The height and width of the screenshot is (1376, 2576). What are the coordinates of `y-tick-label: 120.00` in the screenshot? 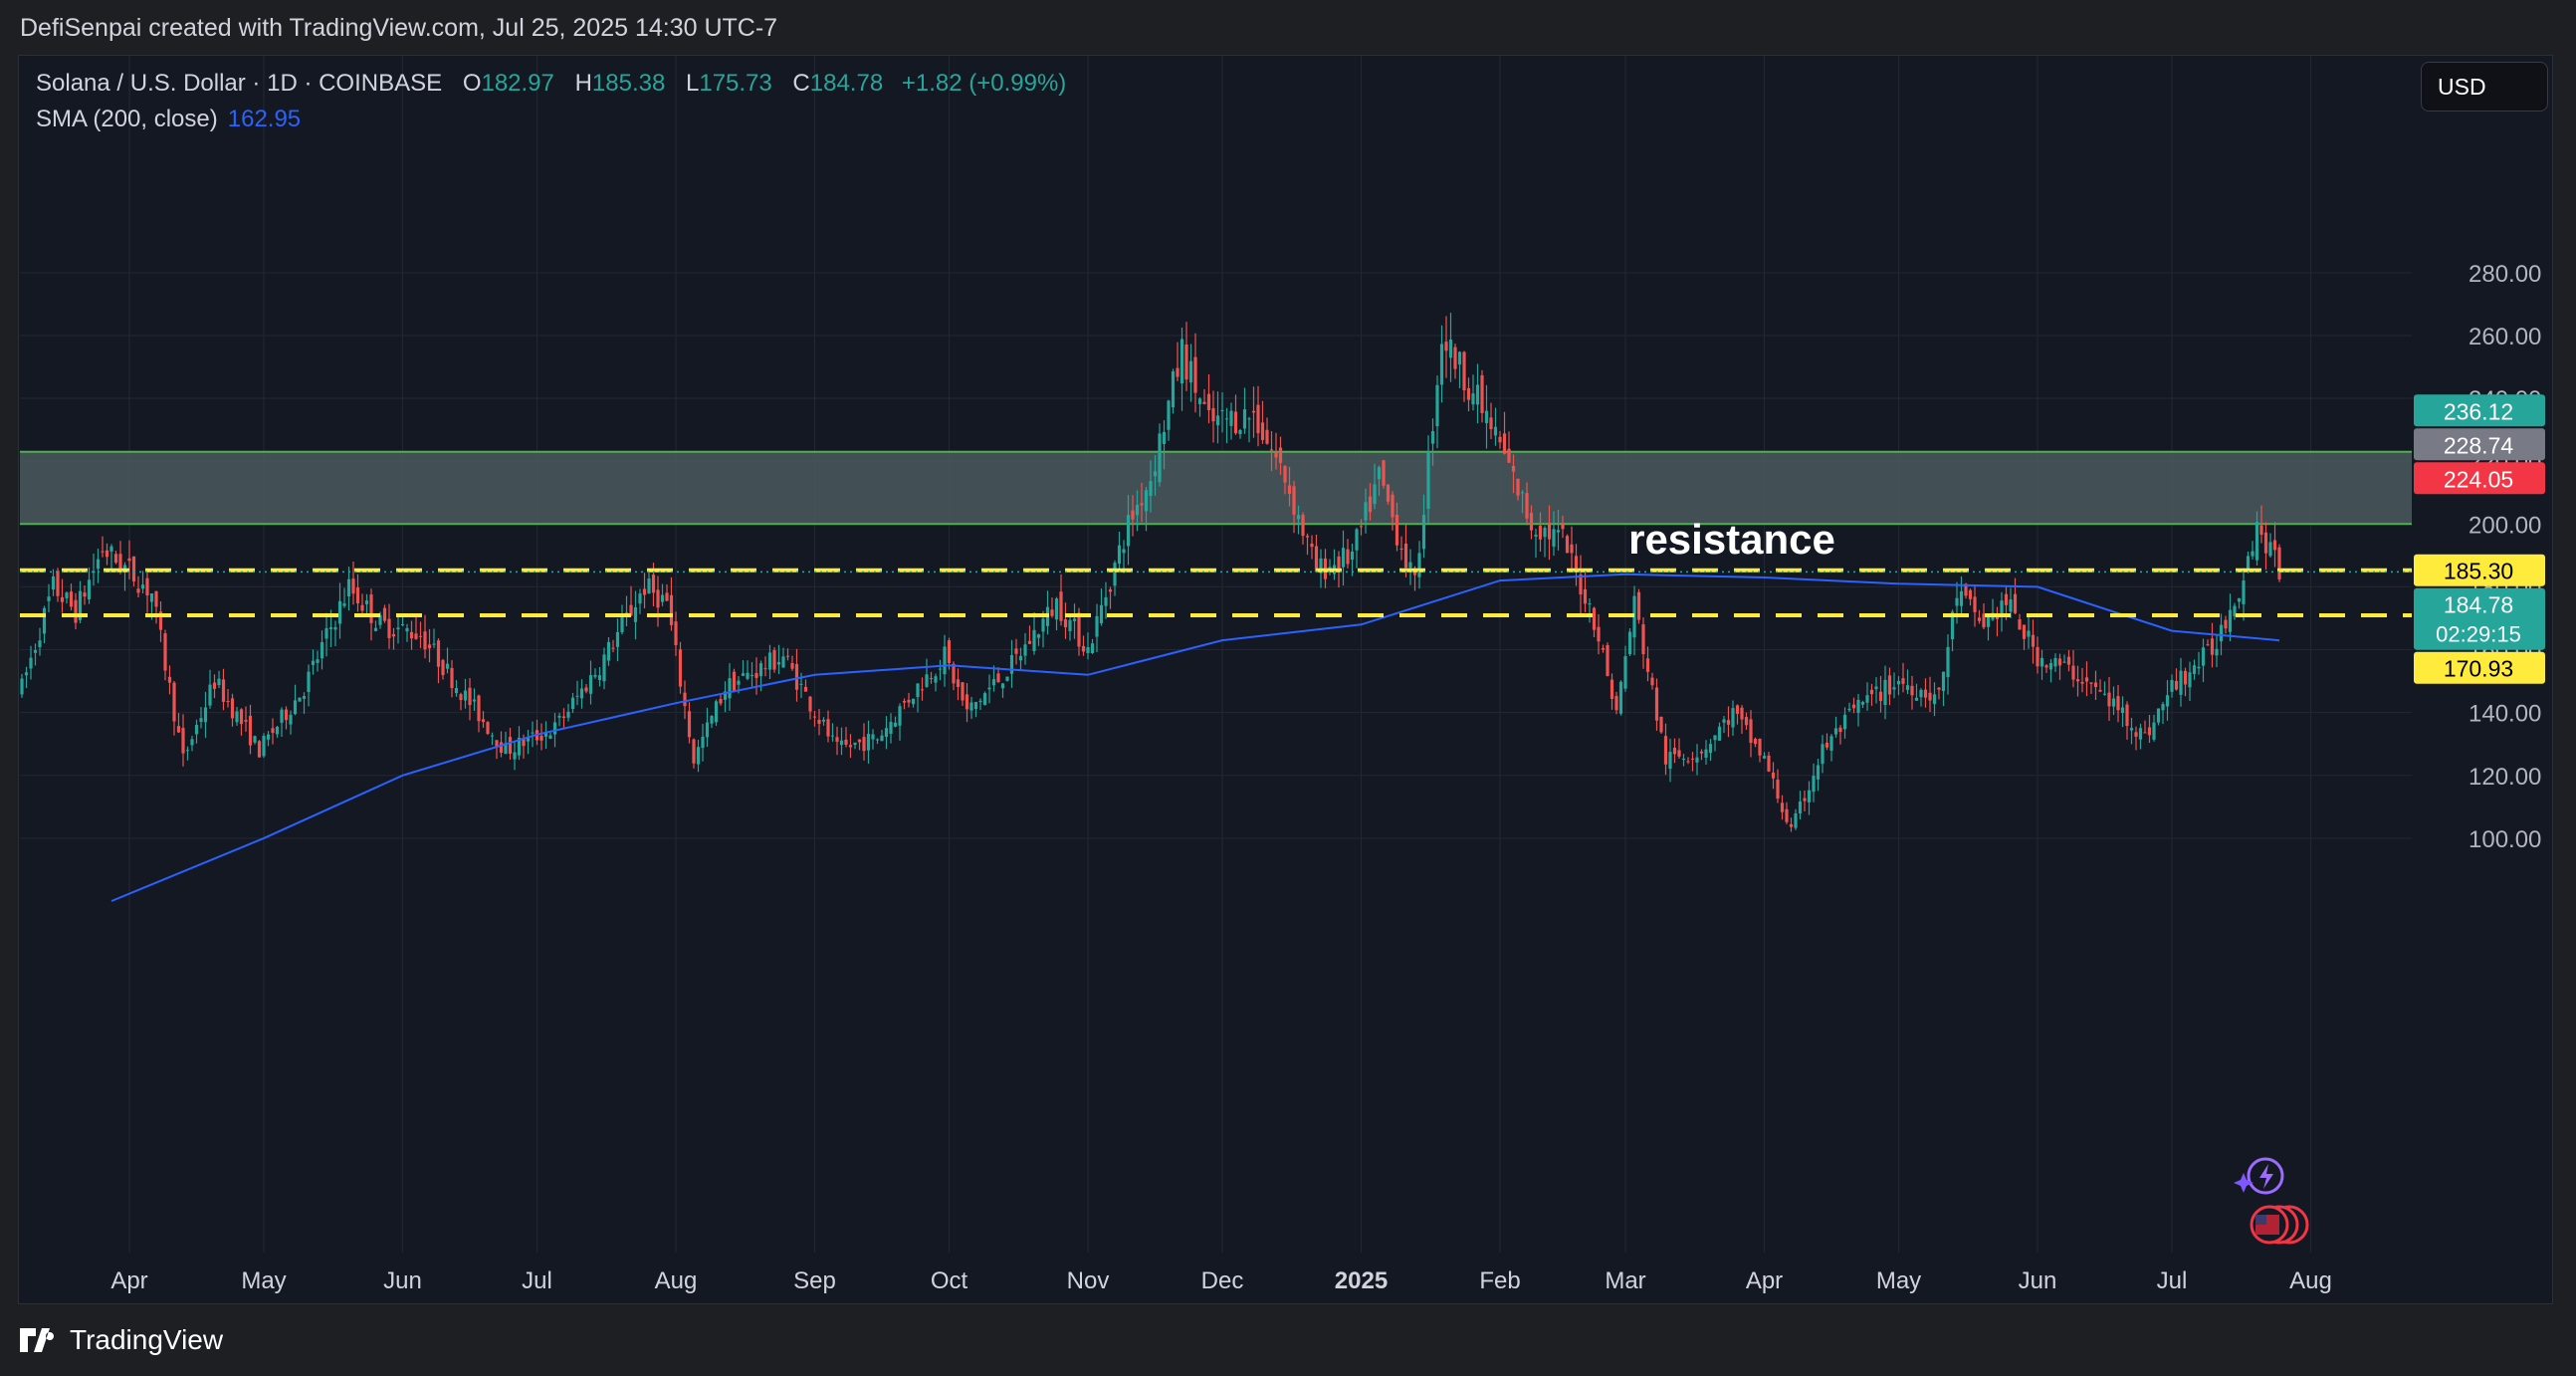 It's located at (2505, 777).